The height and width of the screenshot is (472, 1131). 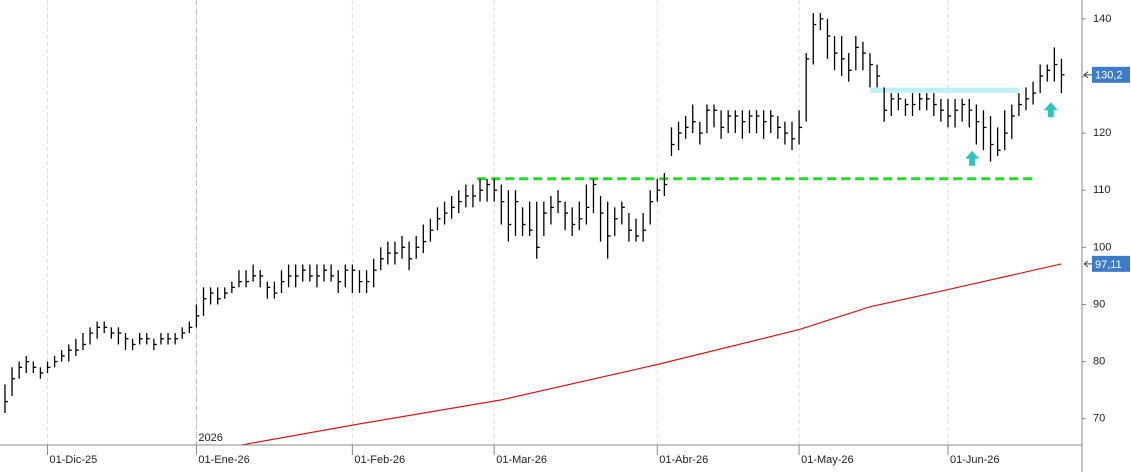 What do you see at coordinates (1099, 362) in the screenshot?
I see `y-tick-label: 80` at bounding box center [1099, 362].